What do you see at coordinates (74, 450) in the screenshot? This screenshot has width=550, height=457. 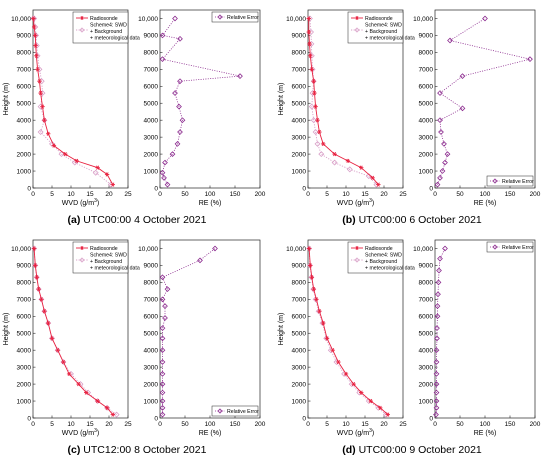 I see `panel-caption-letter: (c)` at bounding box center [74, 450].